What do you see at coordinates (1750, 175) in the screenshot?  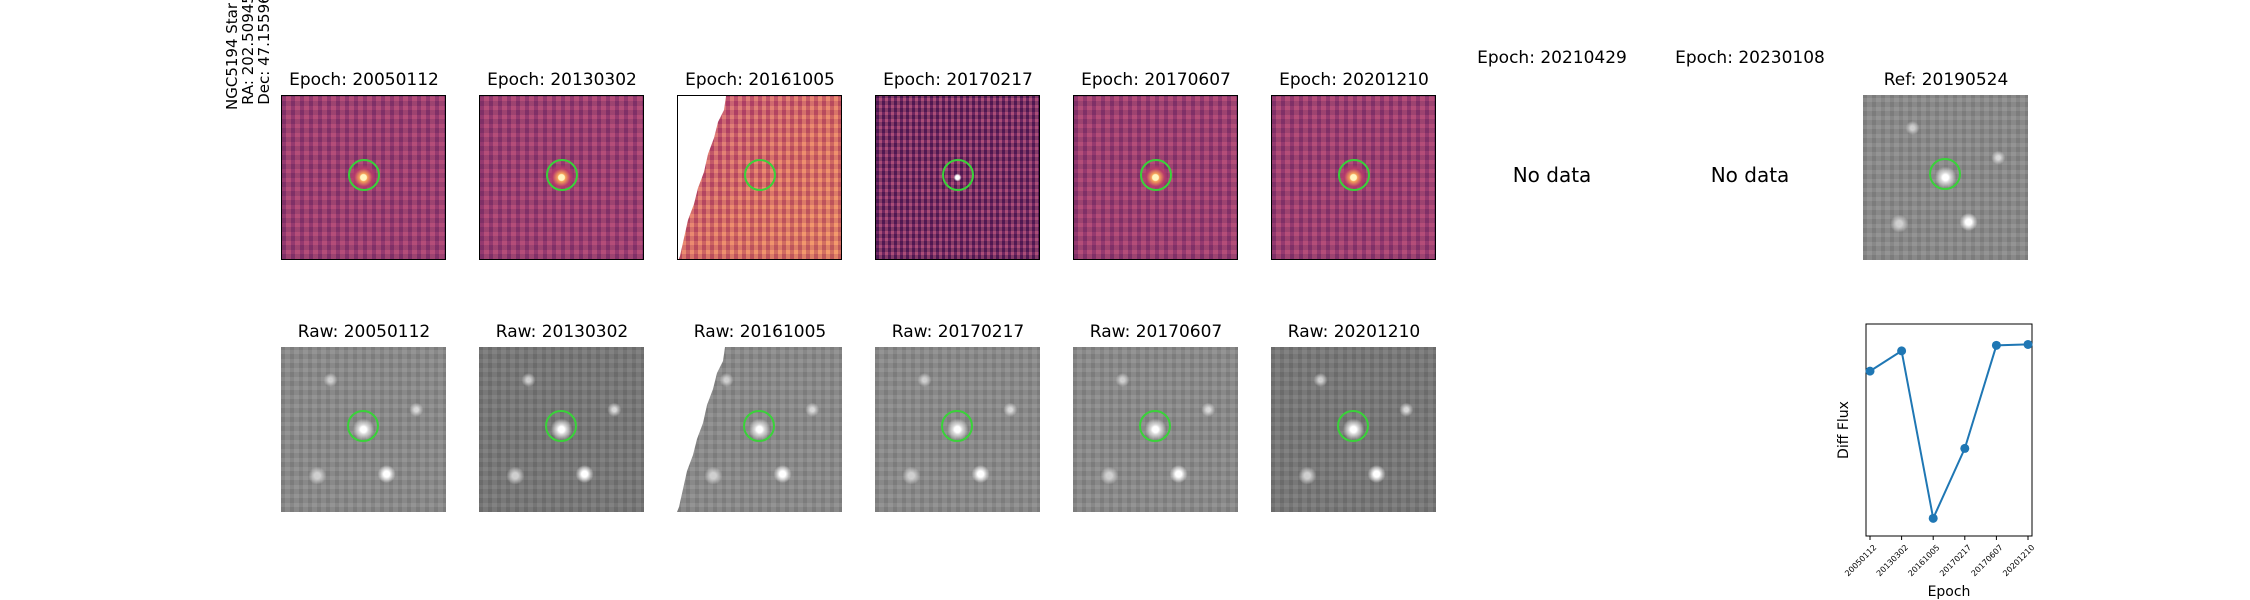 I see `no-data-20230108: No data` at bounding box center [1750, 175].